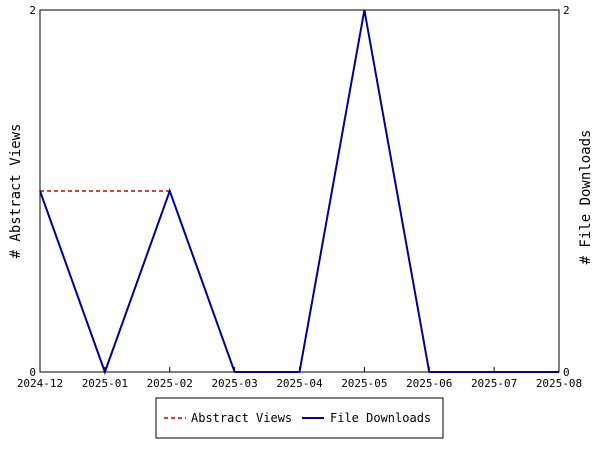 This screenshot has height=450, width=600. What do you see at coordinates (170, 383) in the screenshot?
I see `x-tick-label: 2025-02` at bounding box center [170, 383].